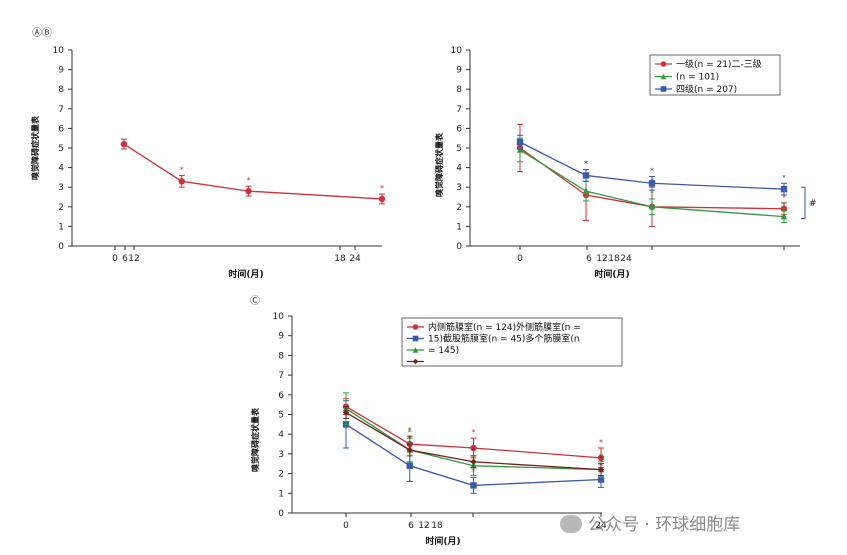 The height and width of the screenshot is (555, 847). What do you see at coordinates (571, 524) in the screenshot?
I see `wechat-icon` at bounding box center [571, 524].